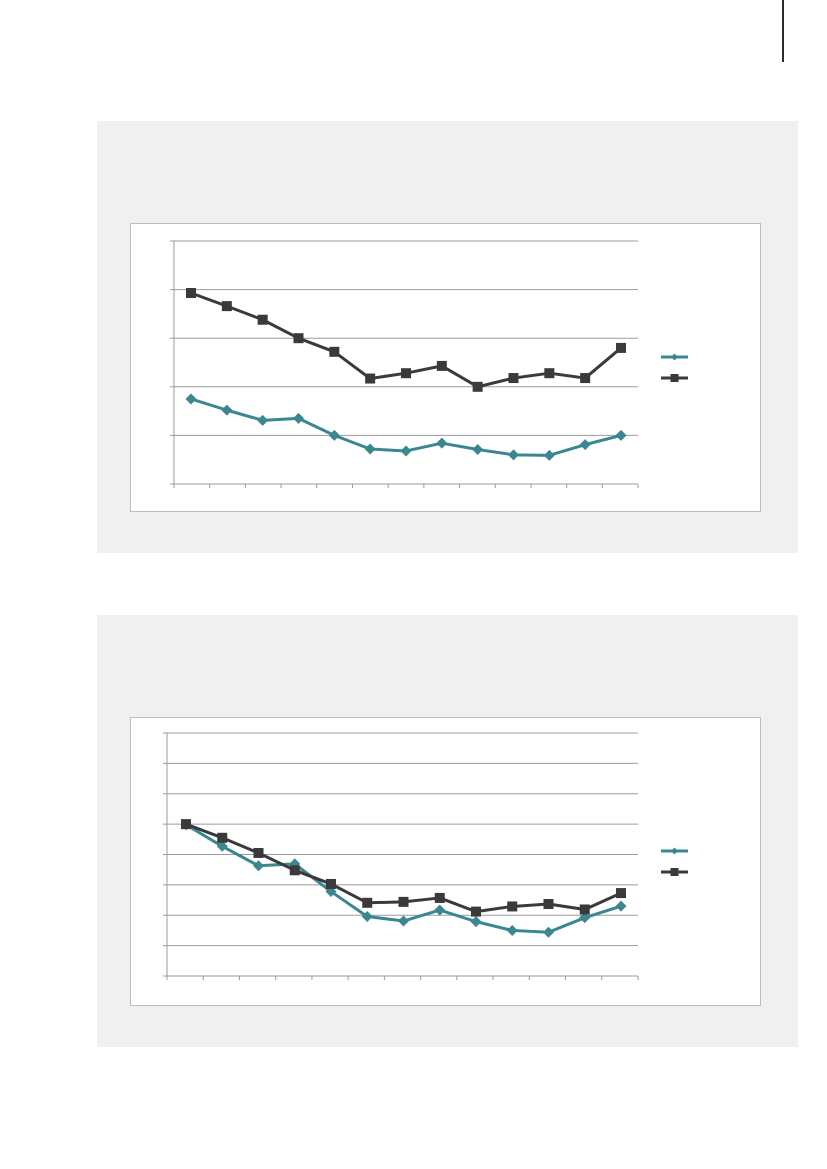  What do you see at coordinates (783, 31) in the screenshot?
I see `page-edge-rule` at bounding box center [783, 31].